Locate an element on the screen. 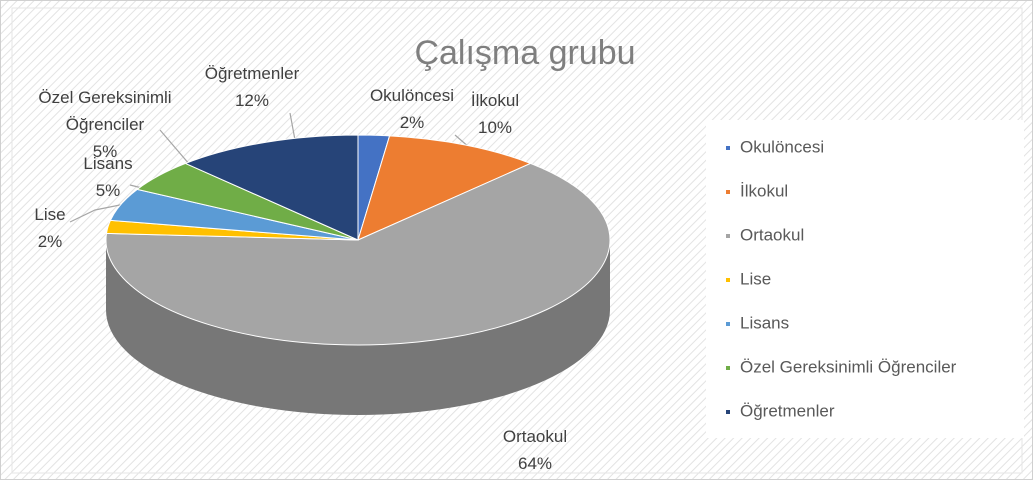  data-label-name: Lise is located at coordinates (50, 214).